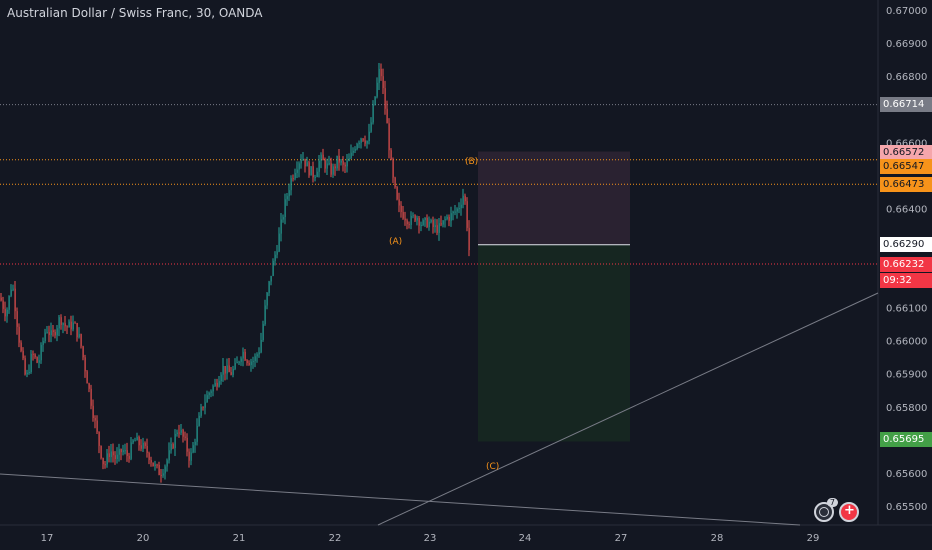 The image size is (932, 550). Describe the element at coordinates (554, 198) in the screenshot. I see `risk-zone` at that location.